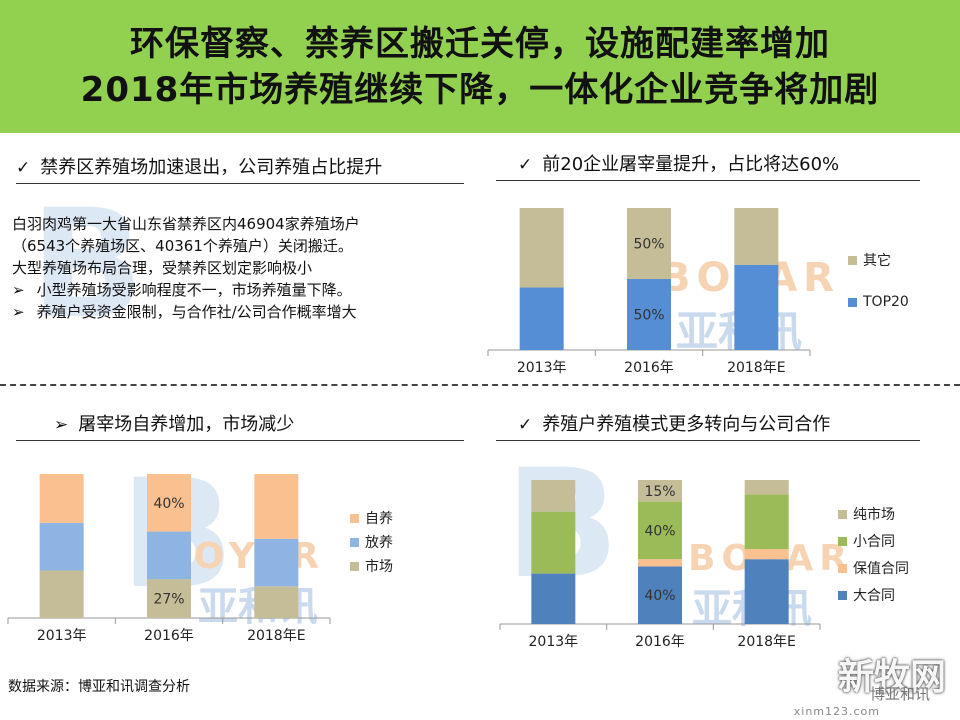 The image size is (960, 720). Describe the element at coordinates (881, 569) in the screenshot. I see `legend-label: 保值合同` at that location.